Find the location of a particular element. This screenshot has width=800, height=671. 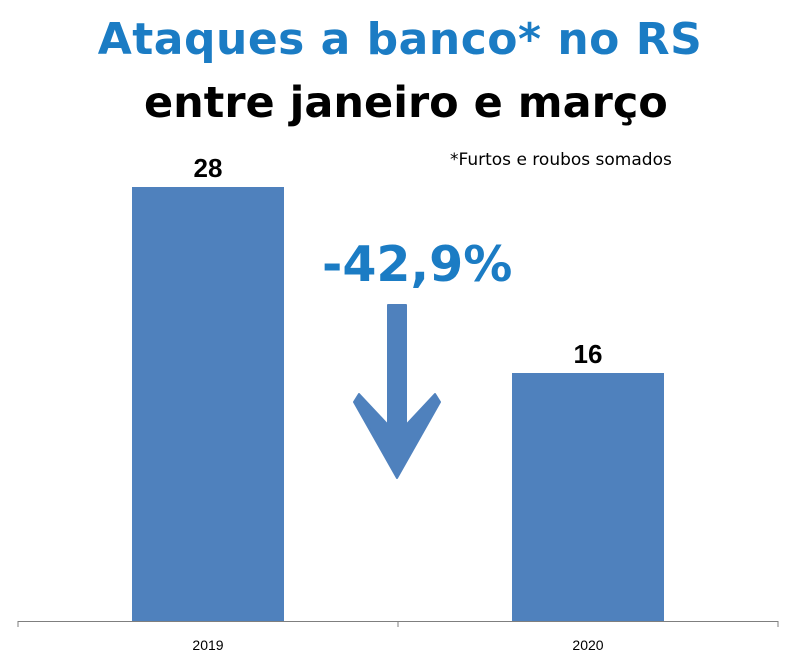

x-tick-label-2020: 2020 is located at coordinates (587, 645).